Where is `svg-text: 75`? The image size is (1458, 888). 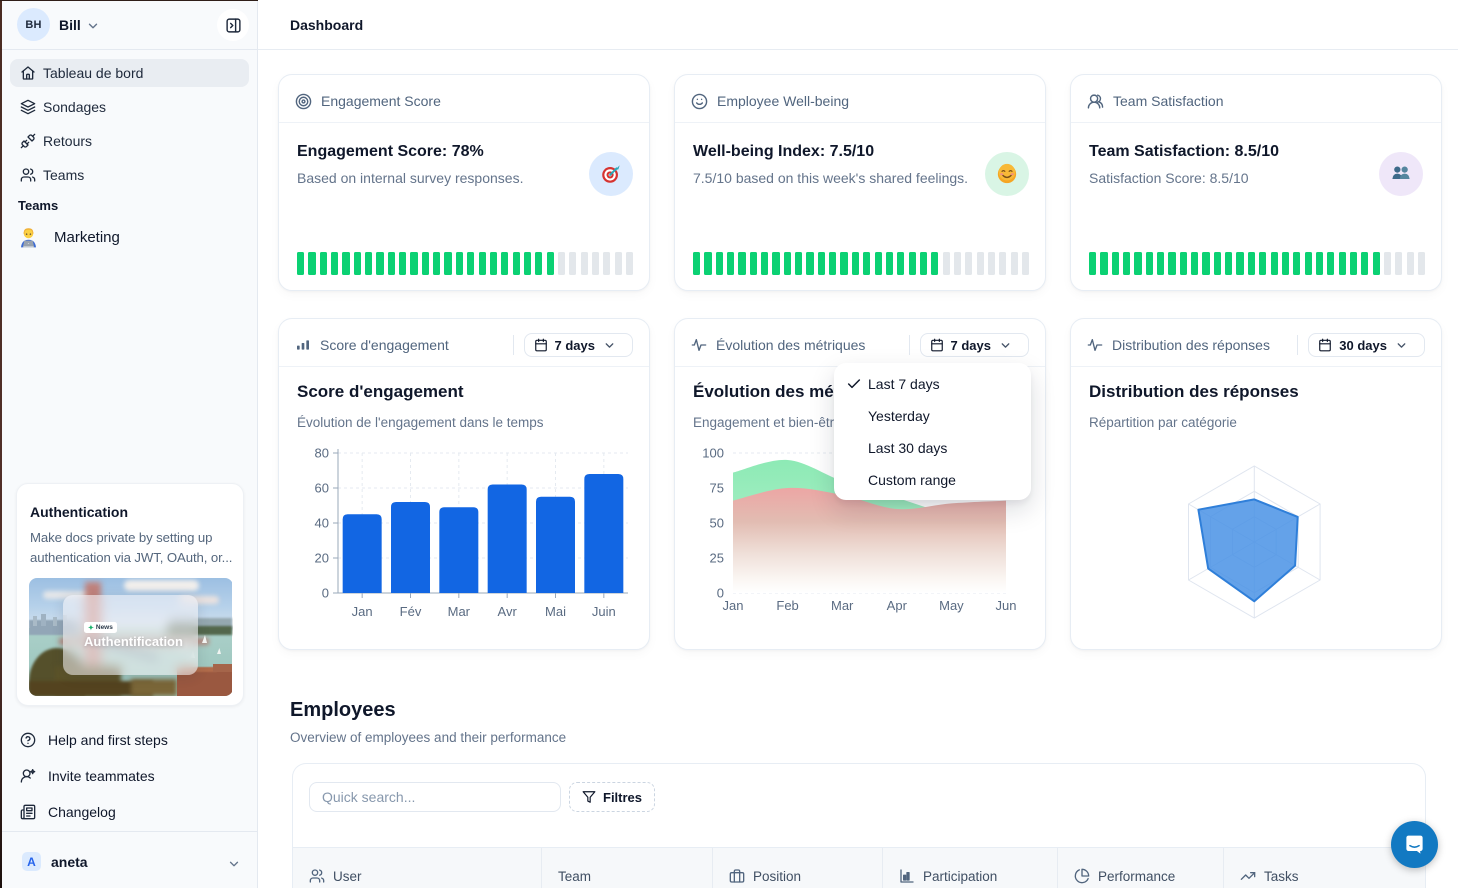
svg-text: 75 is located at coordinates (717, 488).